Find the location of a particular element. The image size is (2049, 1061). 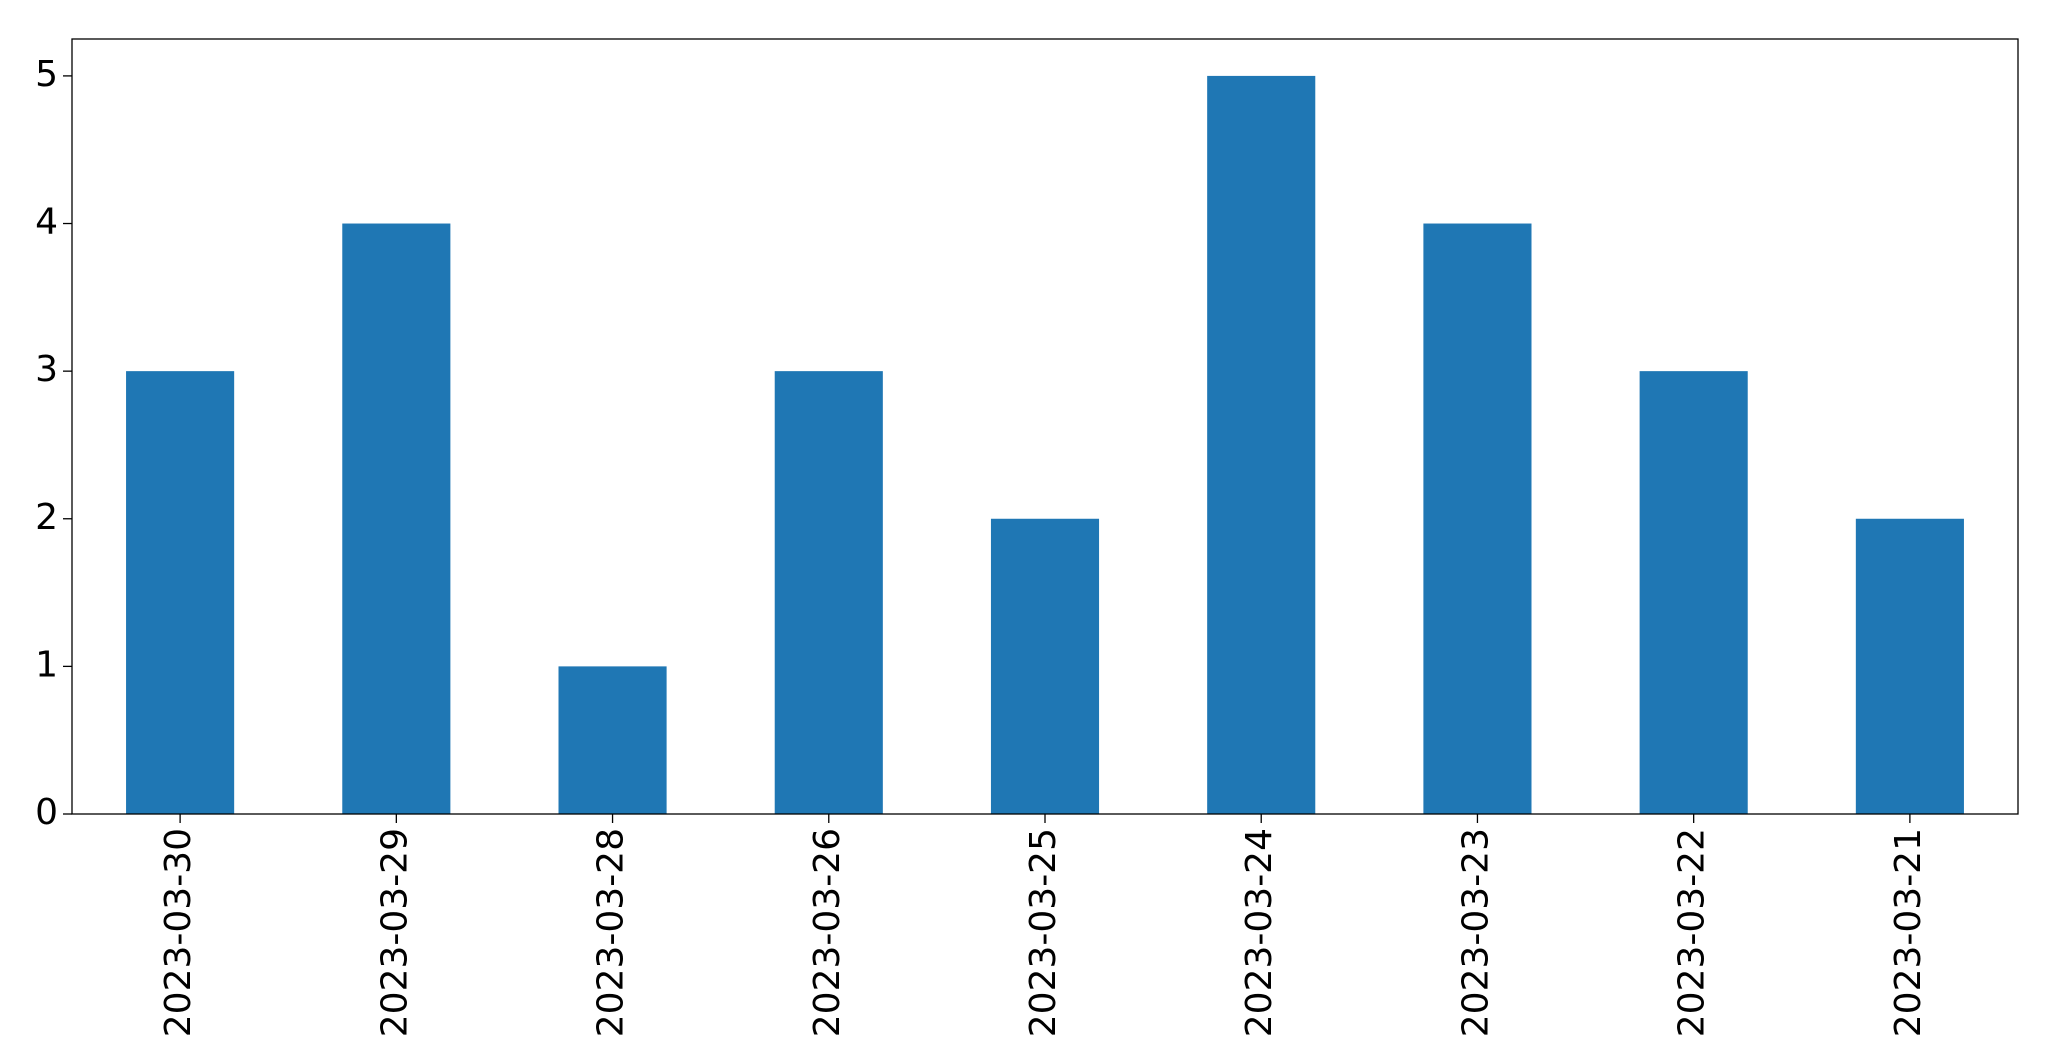

y-tick-label: 5 is located at coordinates (46, 74).